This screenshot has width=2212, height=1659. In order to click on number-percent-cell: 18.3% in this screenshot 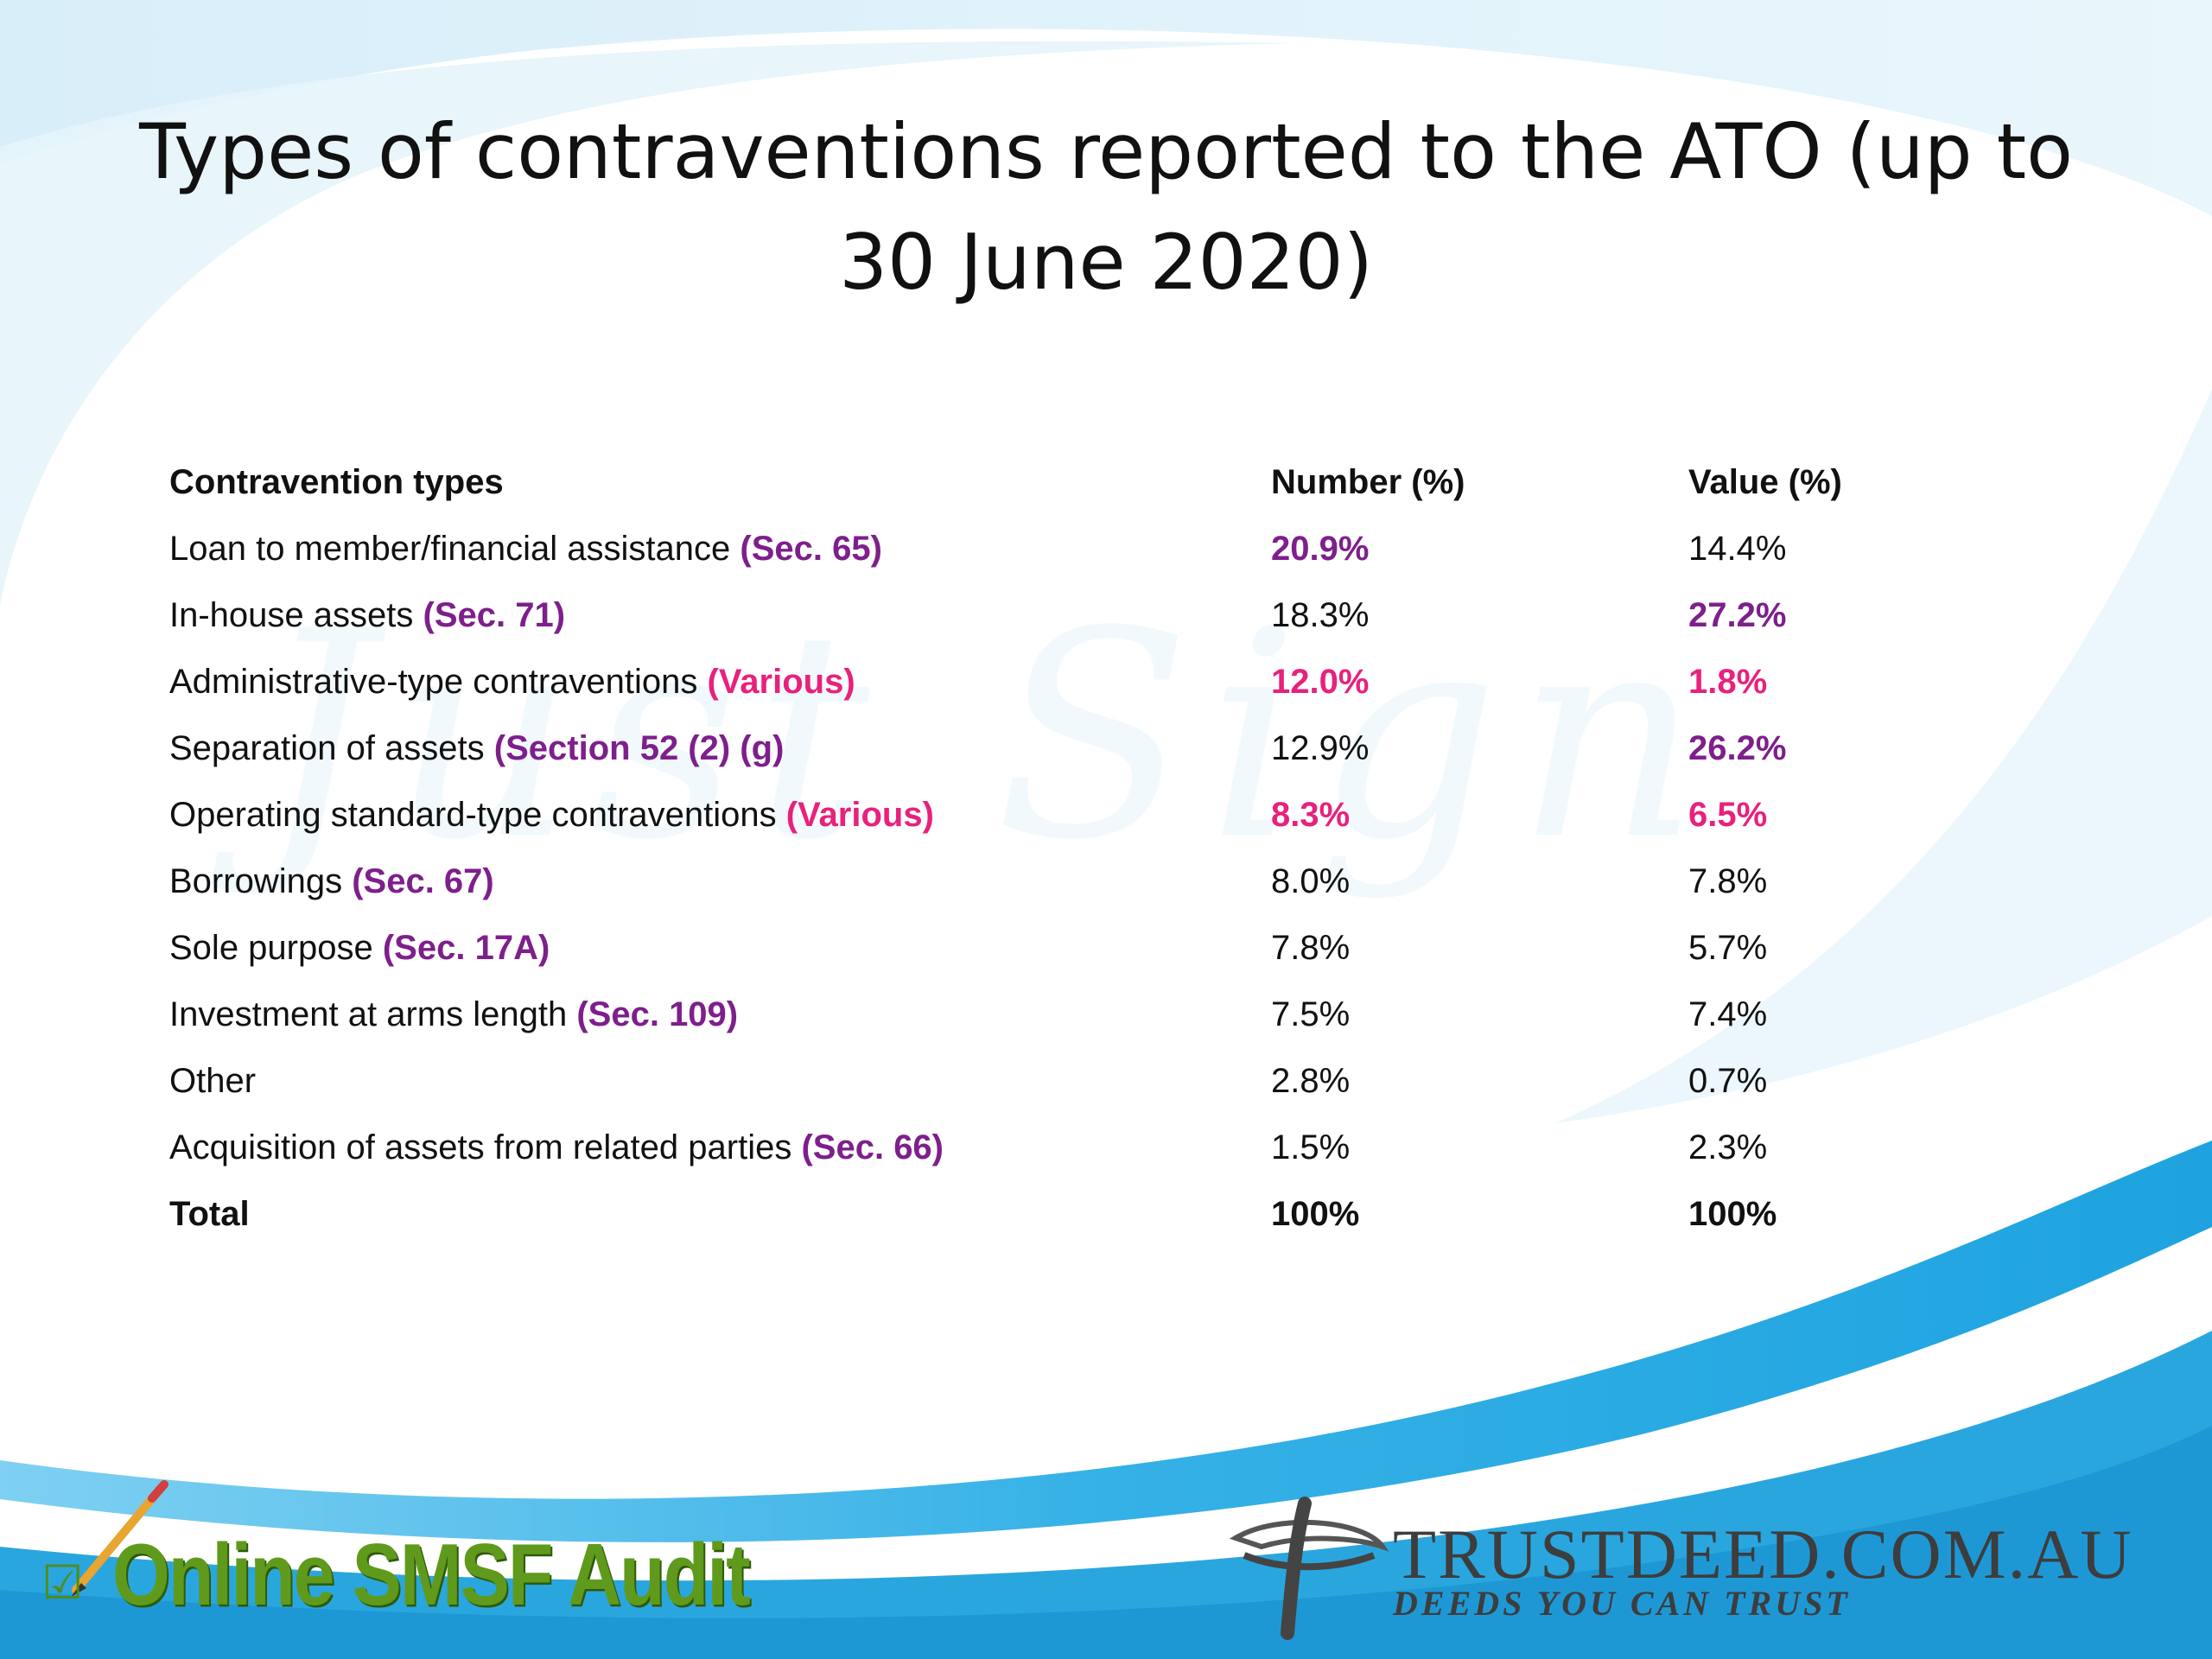, I will do `click(1320, 615)`.